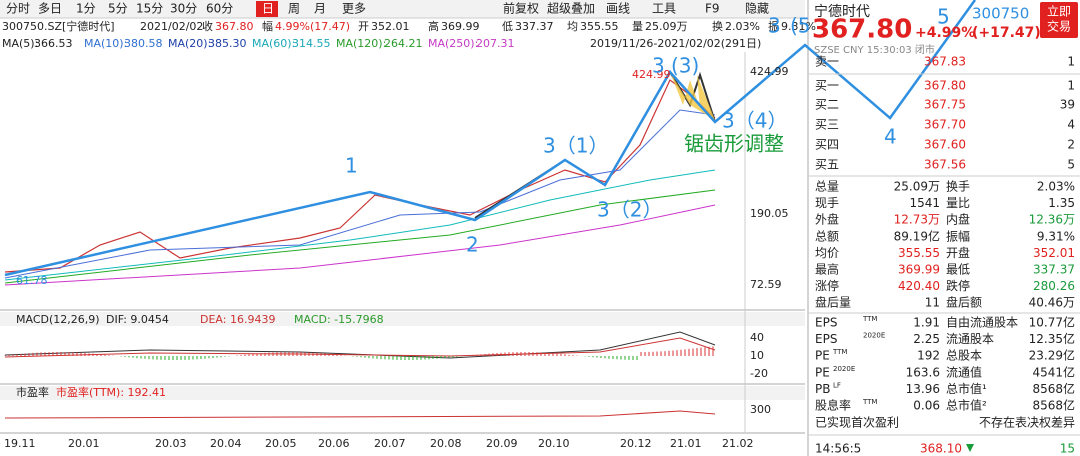 Image resolution: width=1080 pixels, height=456 pixels. I want to click on ma-value: 207.31, so click(495, 43).